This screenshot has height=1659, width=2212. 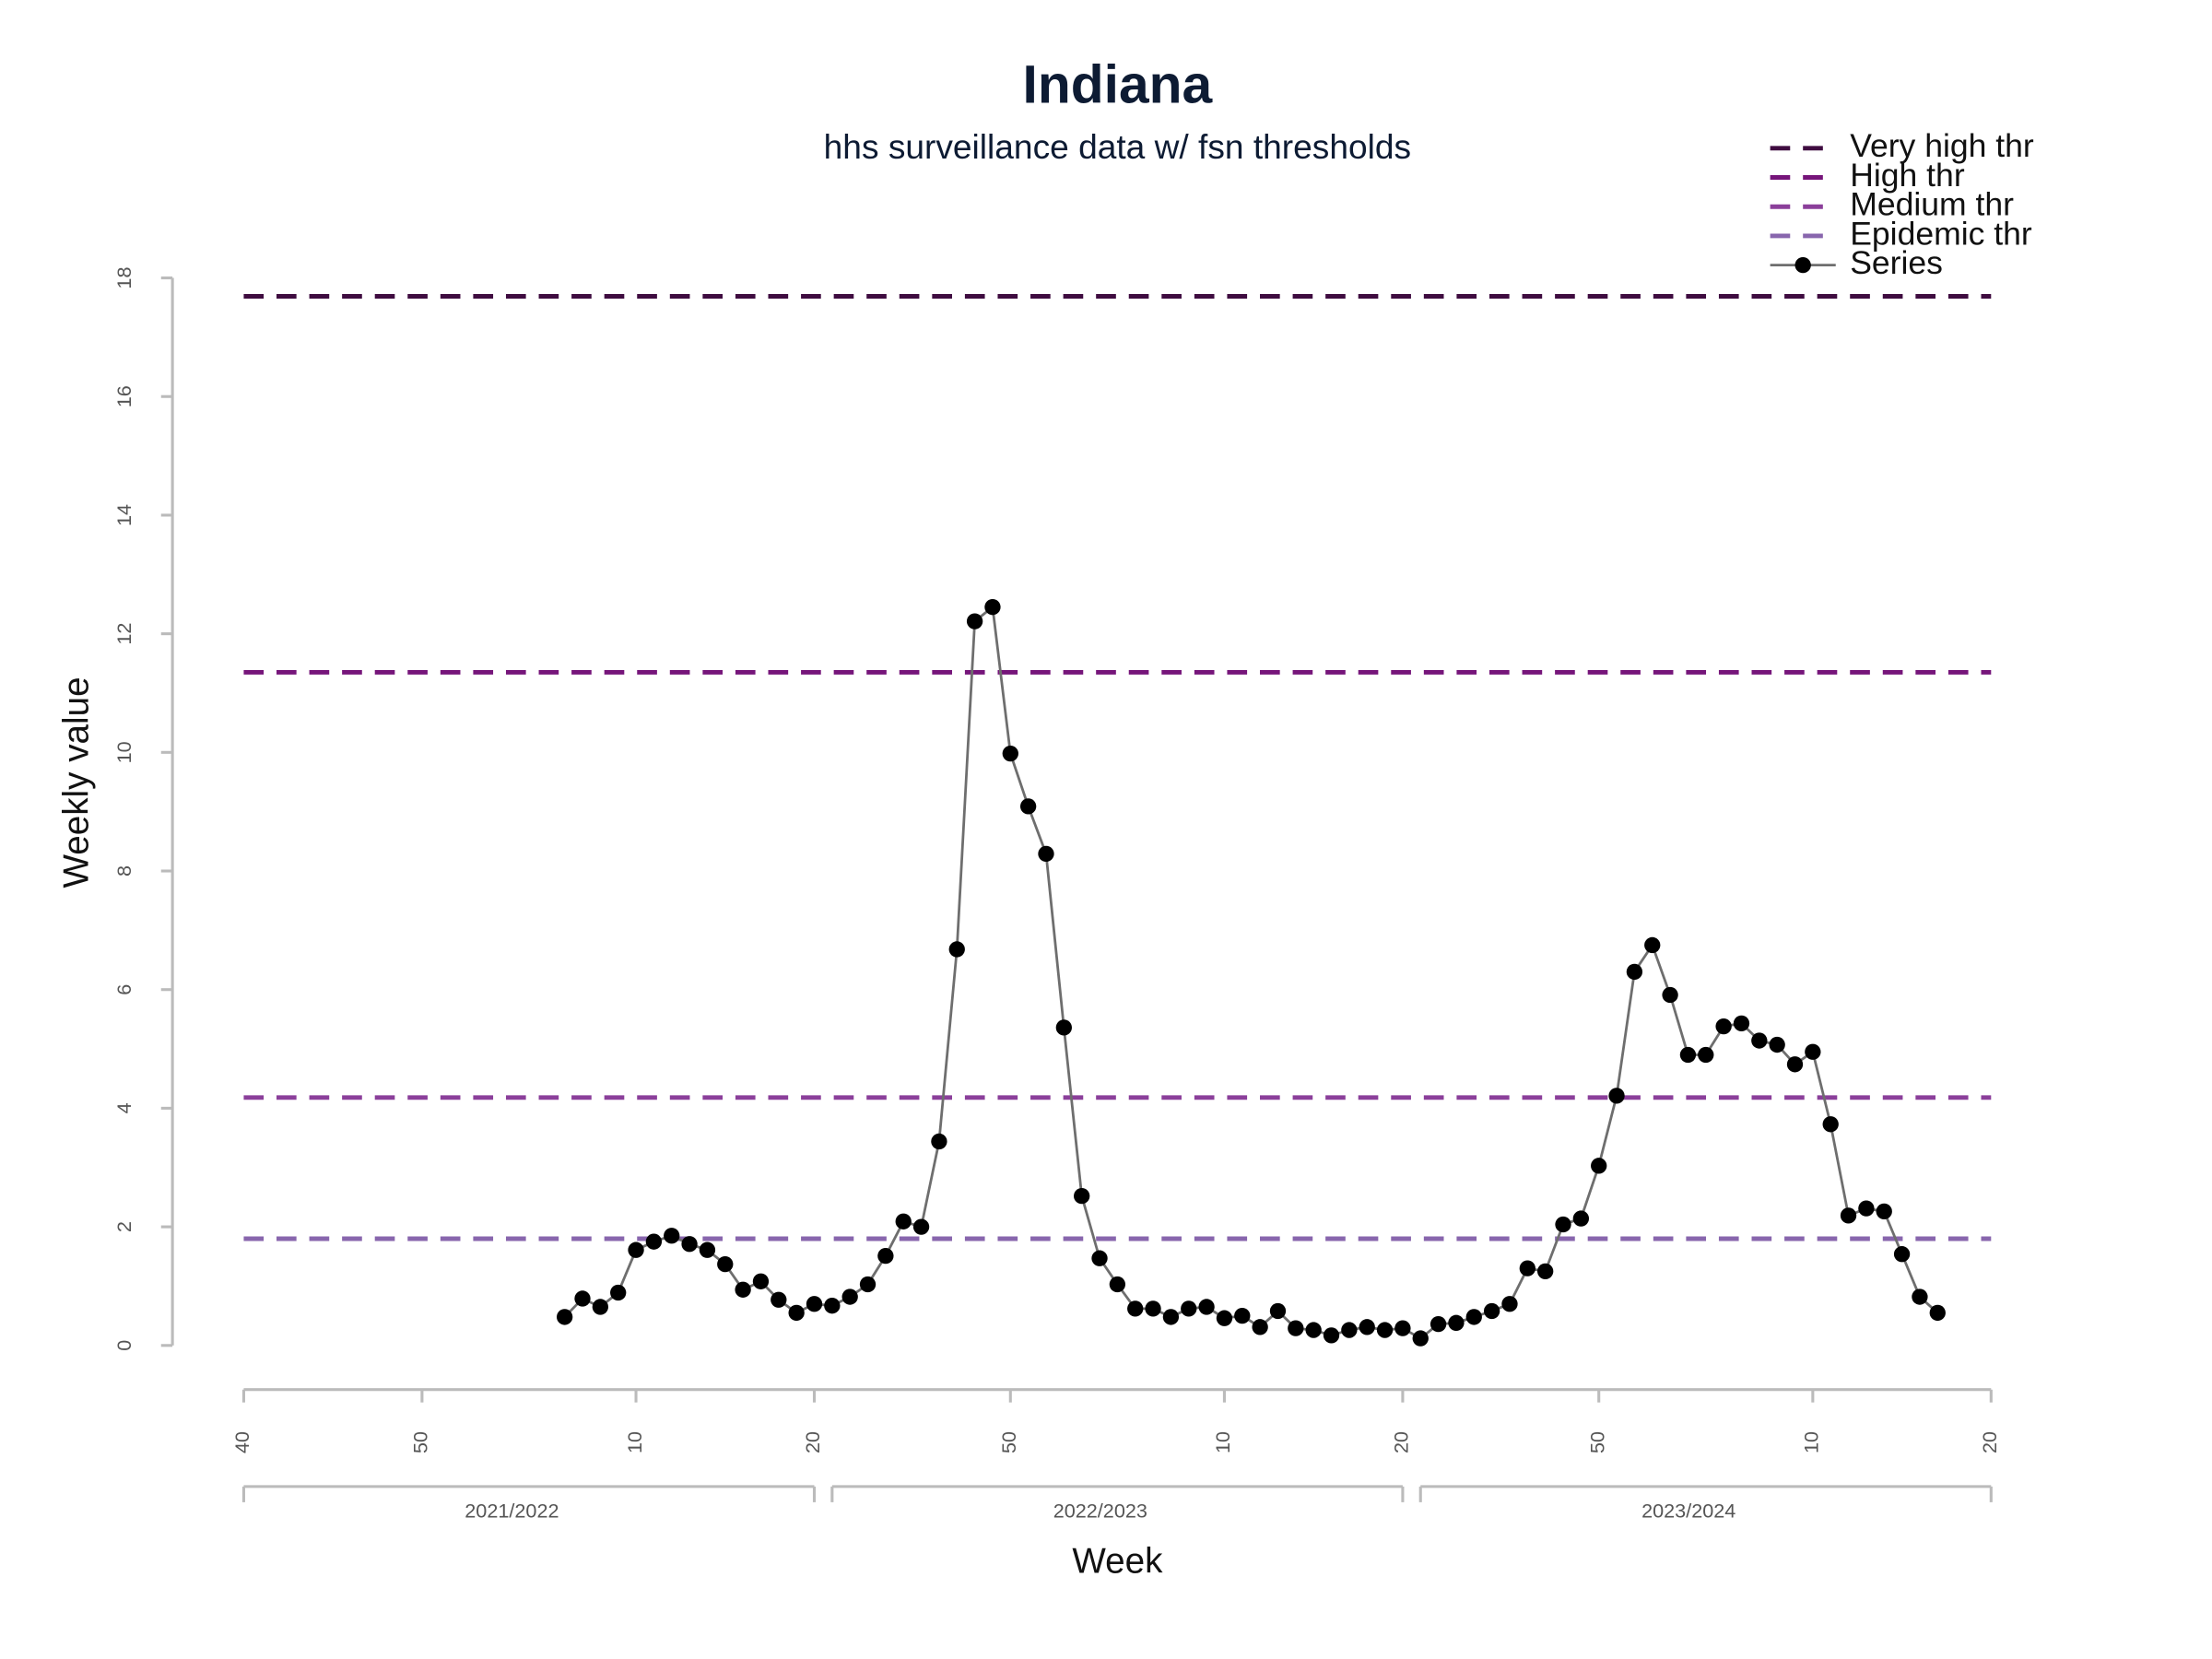 What do you see at coordinates (1896, 262) in the screenshot?
I see `legend-label: Series` at bounding box center [1896, 262].